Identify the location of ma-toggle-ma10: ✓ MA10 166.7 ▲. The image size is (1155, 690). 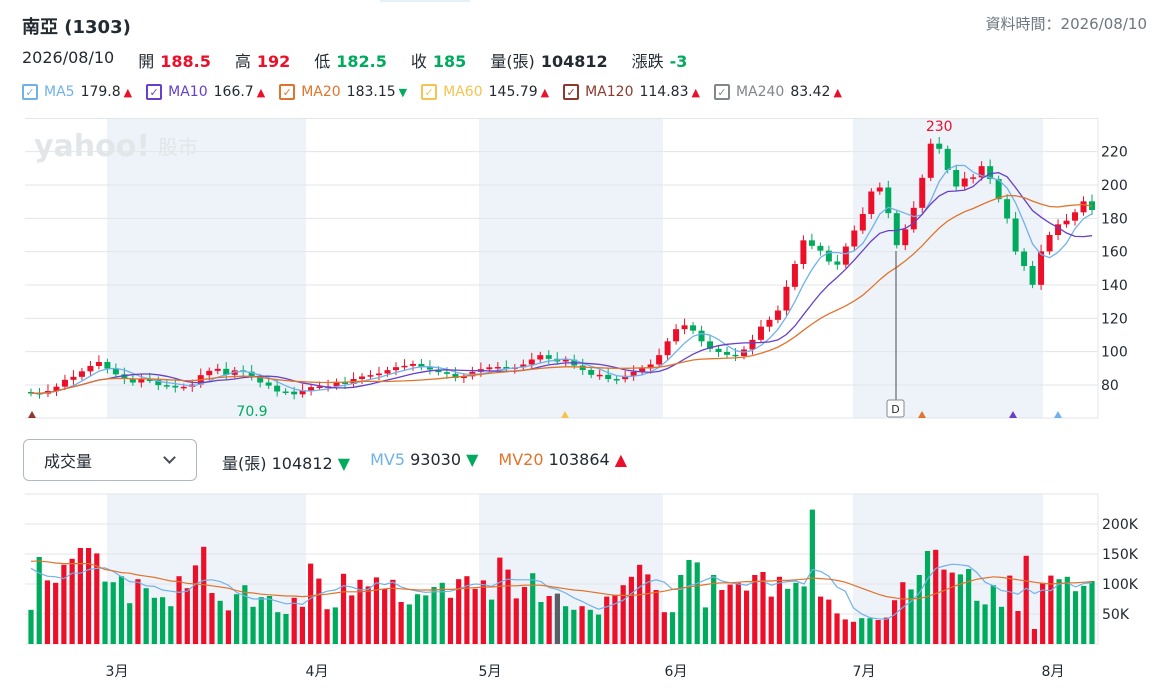
(205, 92).